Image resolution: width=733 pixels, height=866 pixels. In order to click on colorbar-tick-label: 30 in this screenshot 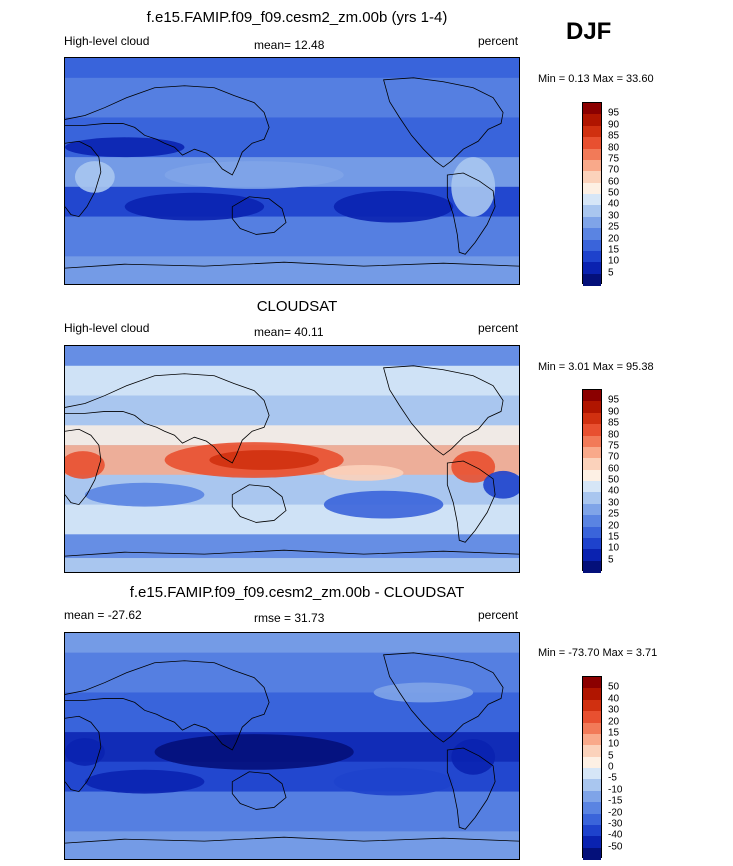, I will do `click(614, 216)`.